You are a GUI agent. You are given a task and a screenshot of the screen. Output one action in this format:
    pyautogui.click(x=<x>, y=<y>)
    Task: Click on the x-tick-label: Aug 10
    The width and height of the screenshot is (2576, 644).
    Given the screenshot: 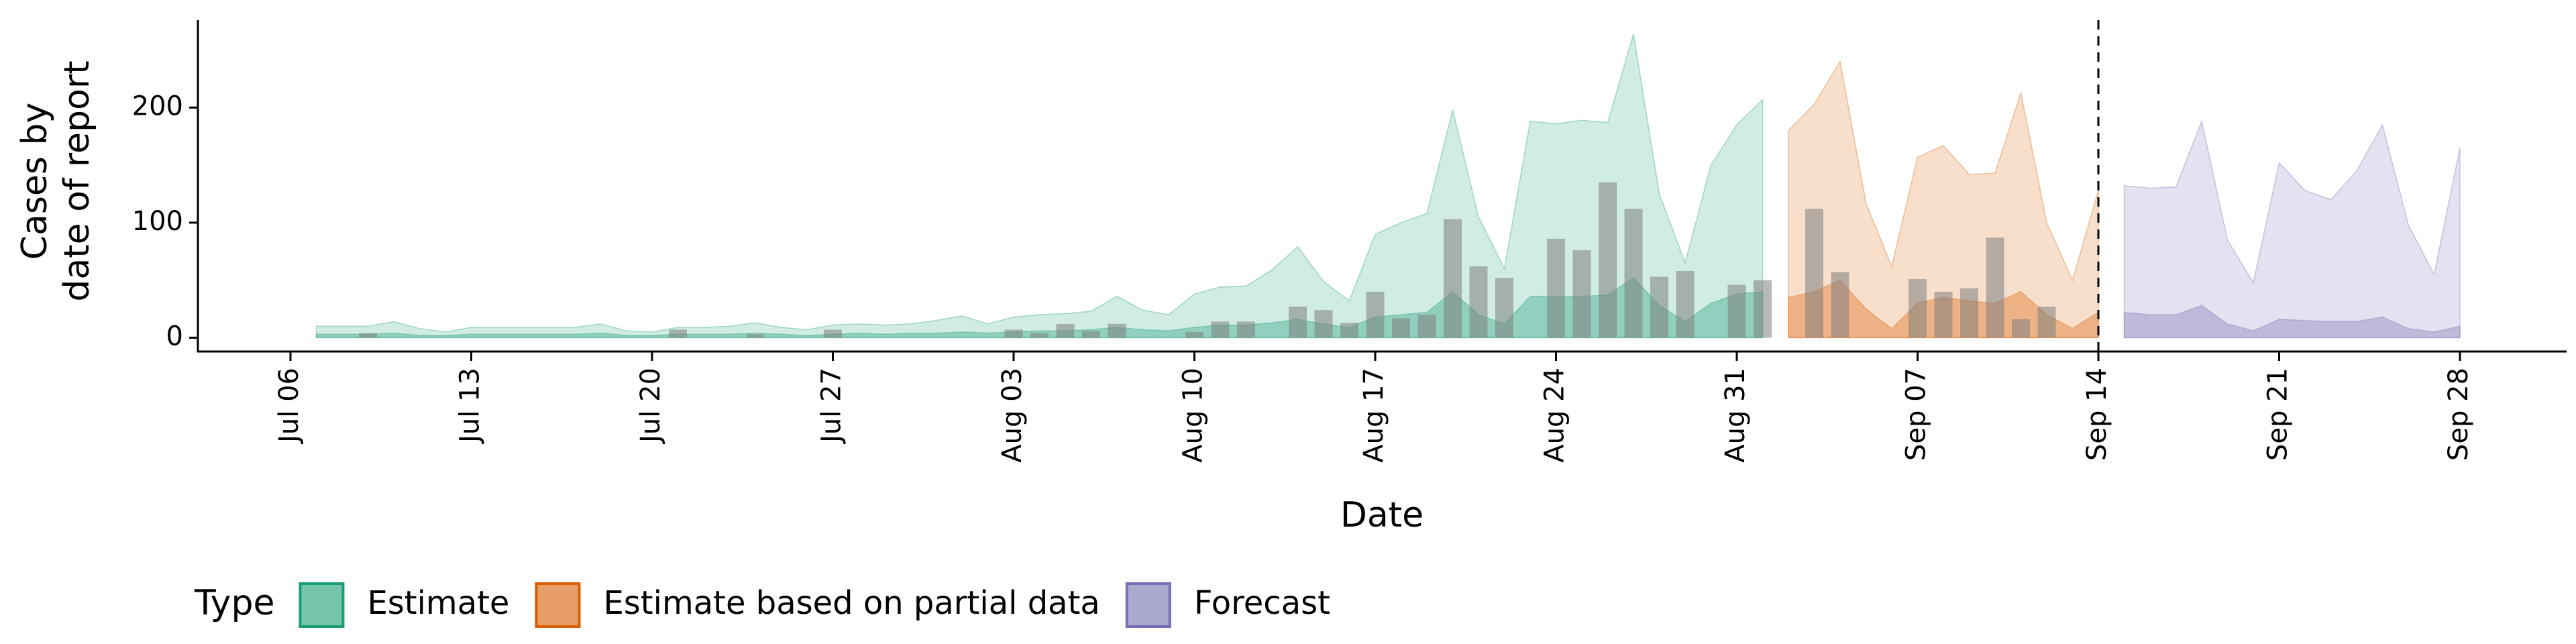 What is the action you would take?
    pyautogui.click(x=1193, y=415)
    